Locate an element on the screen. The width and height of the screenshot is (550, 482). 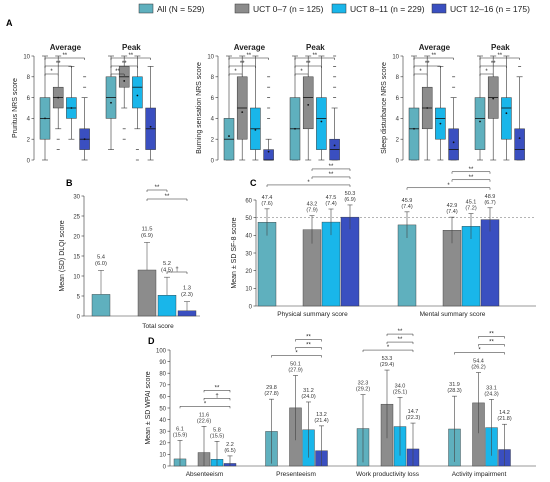
data-label: (29.4) is located at coordinates (387, 365).